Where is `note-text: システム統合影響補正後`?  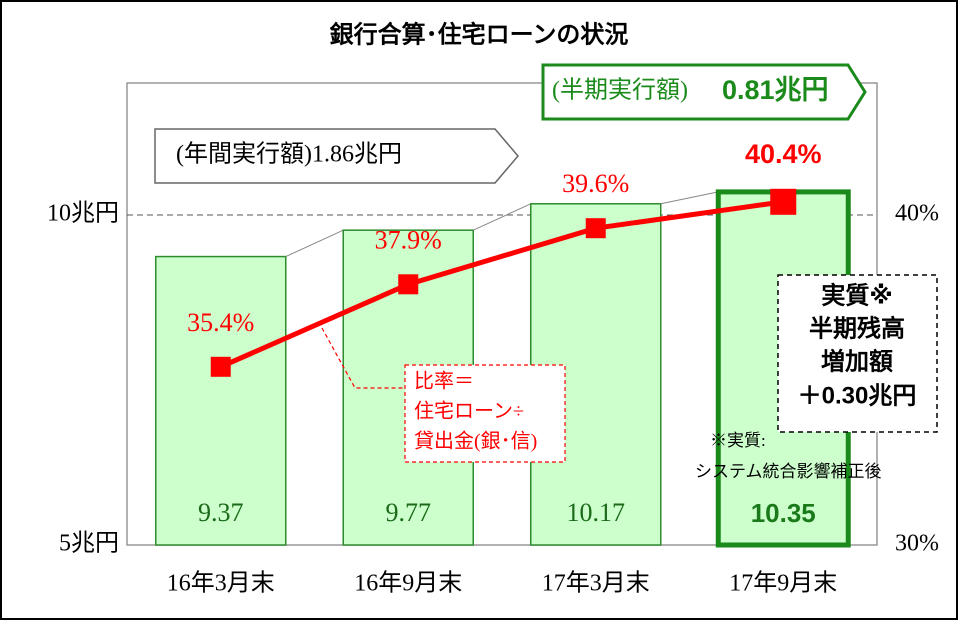 note-text: システム統合影響補正後 is located at coordinates (788, 471).